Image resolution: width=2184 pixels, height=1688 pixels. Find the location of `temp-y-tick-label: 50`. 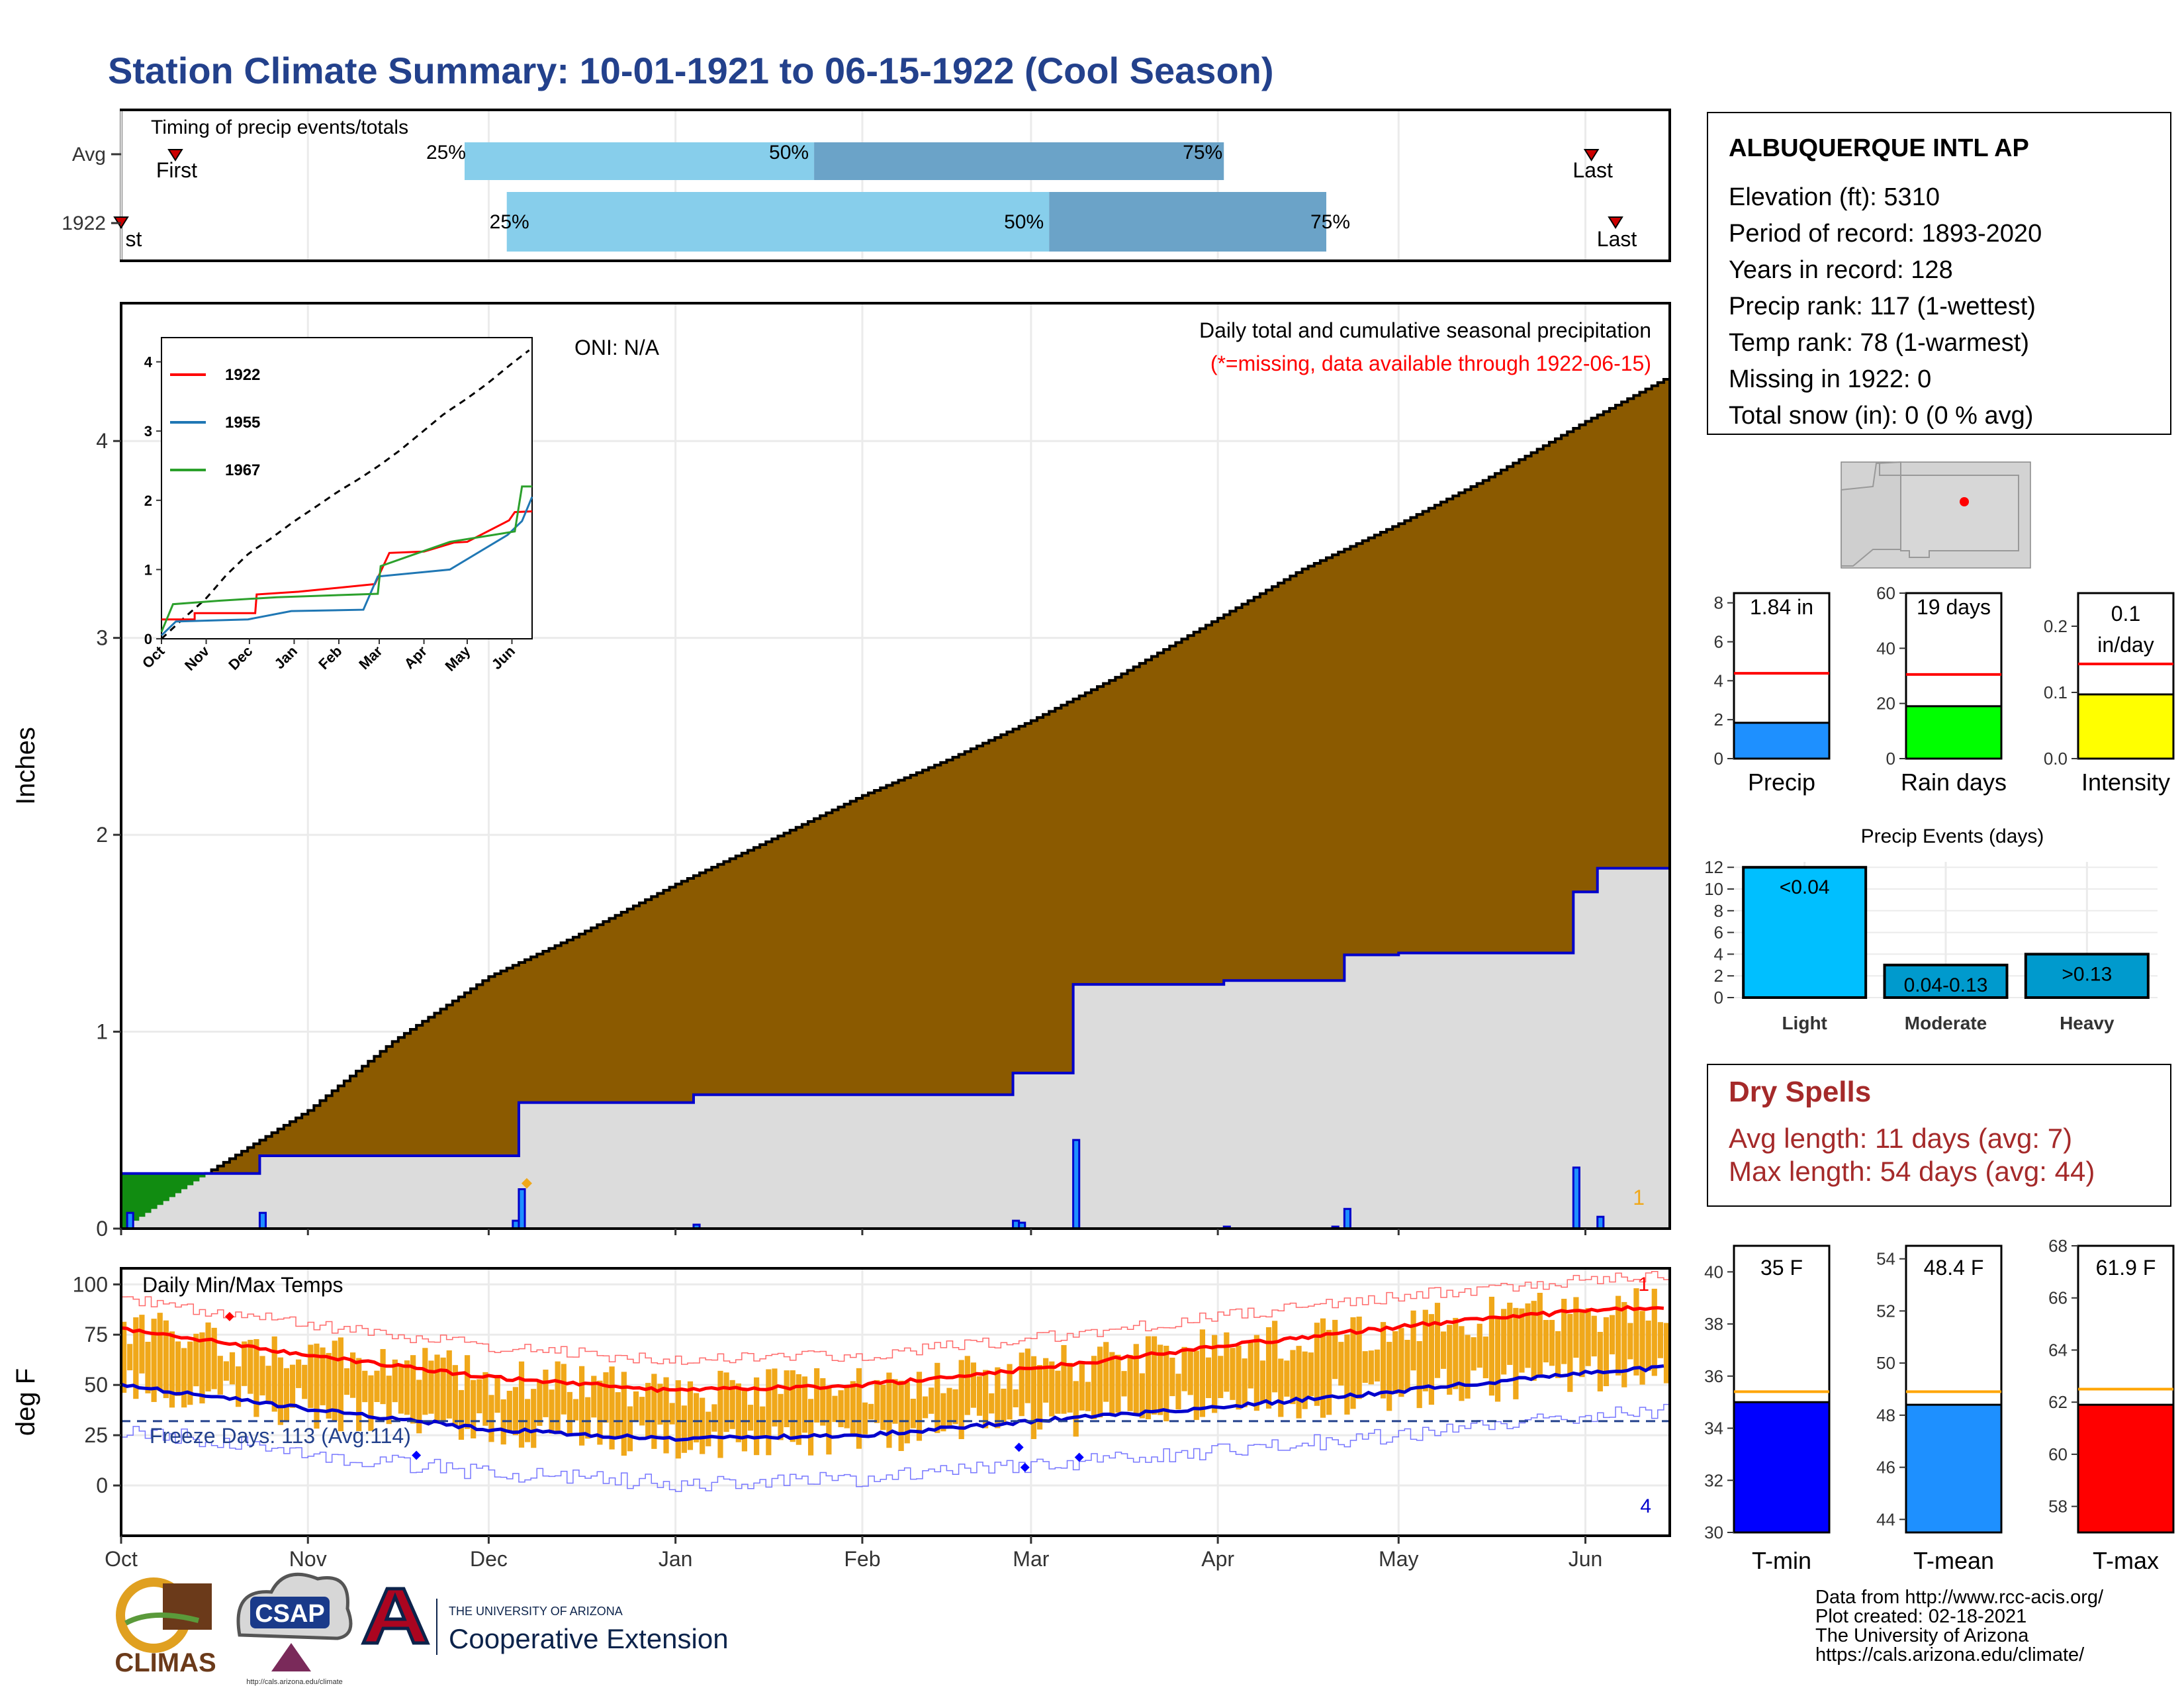

temp-y-tick-label: 50 is located at coordinates (96, 1385).